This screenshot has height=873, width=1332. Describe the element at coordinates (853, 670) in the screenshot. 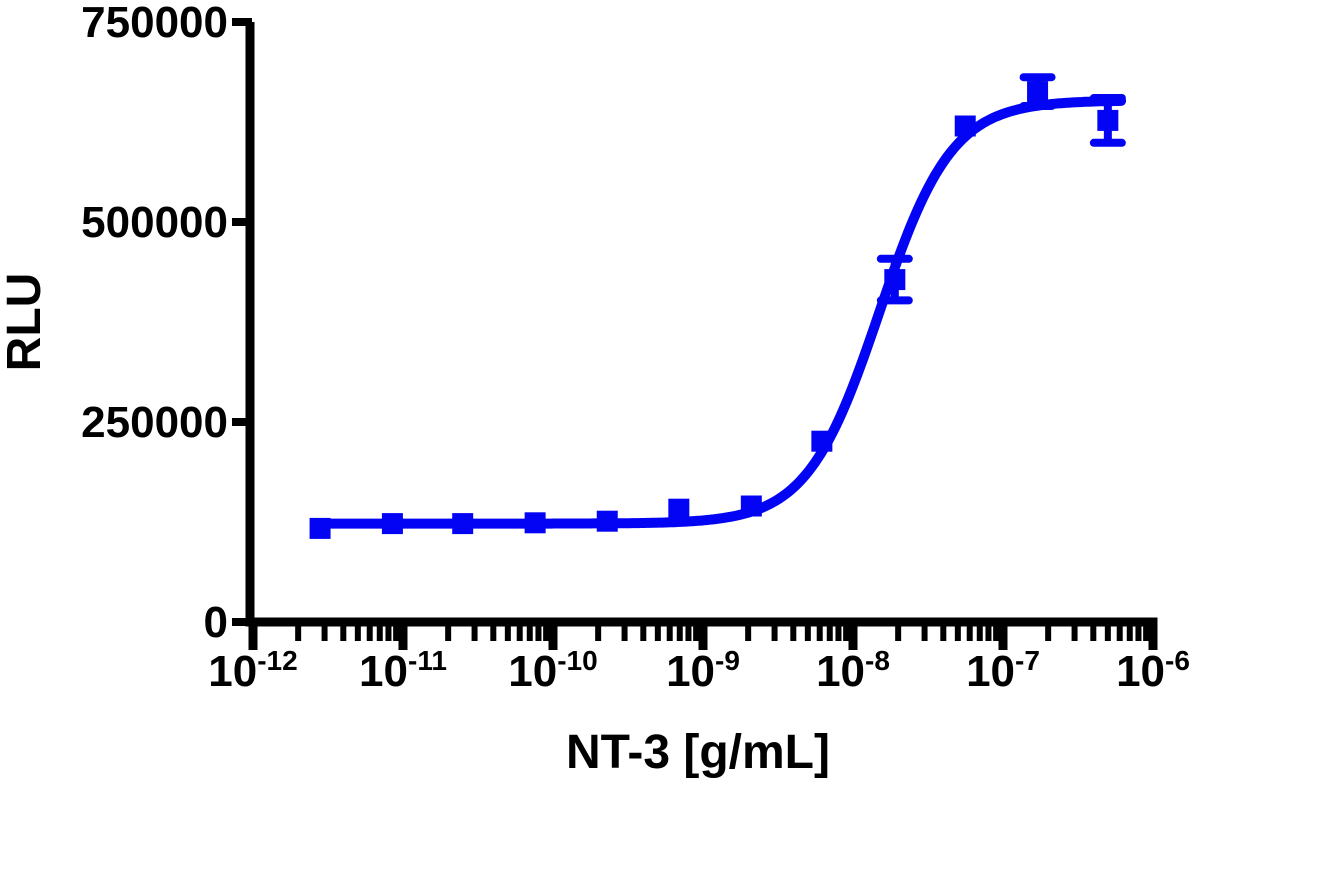

I see `x-tick-label: 10⁻⁸` at that location.